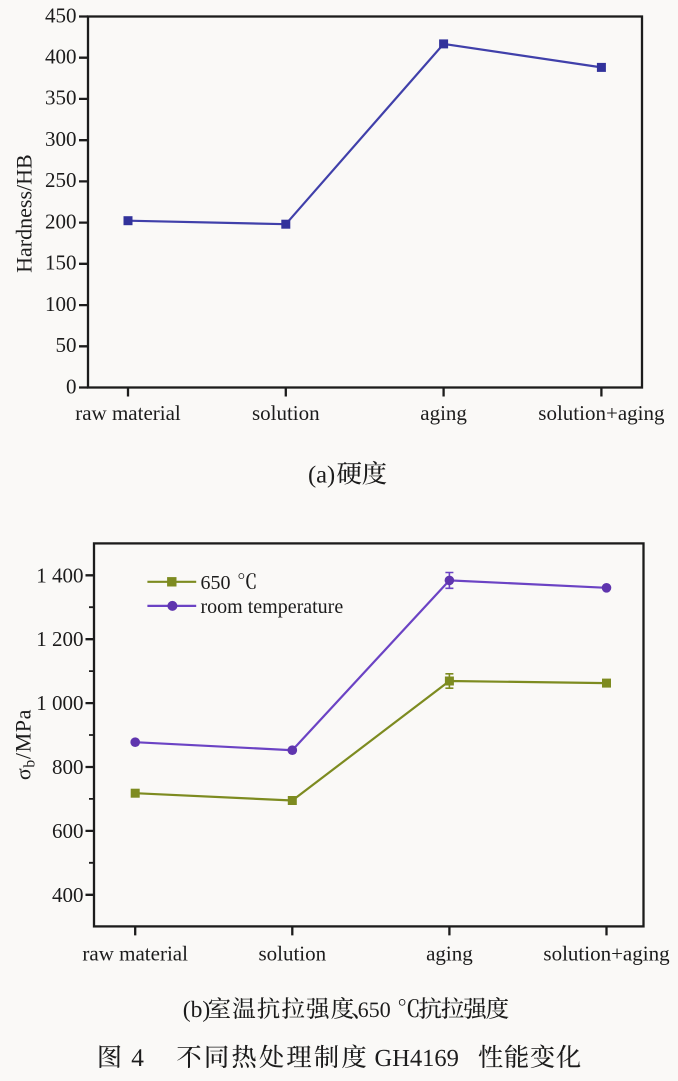  What do you see at coordinates (24, 213) in the screenshot?
I see `svg-text: Hardness/HB` at bounding box center [24, 213].